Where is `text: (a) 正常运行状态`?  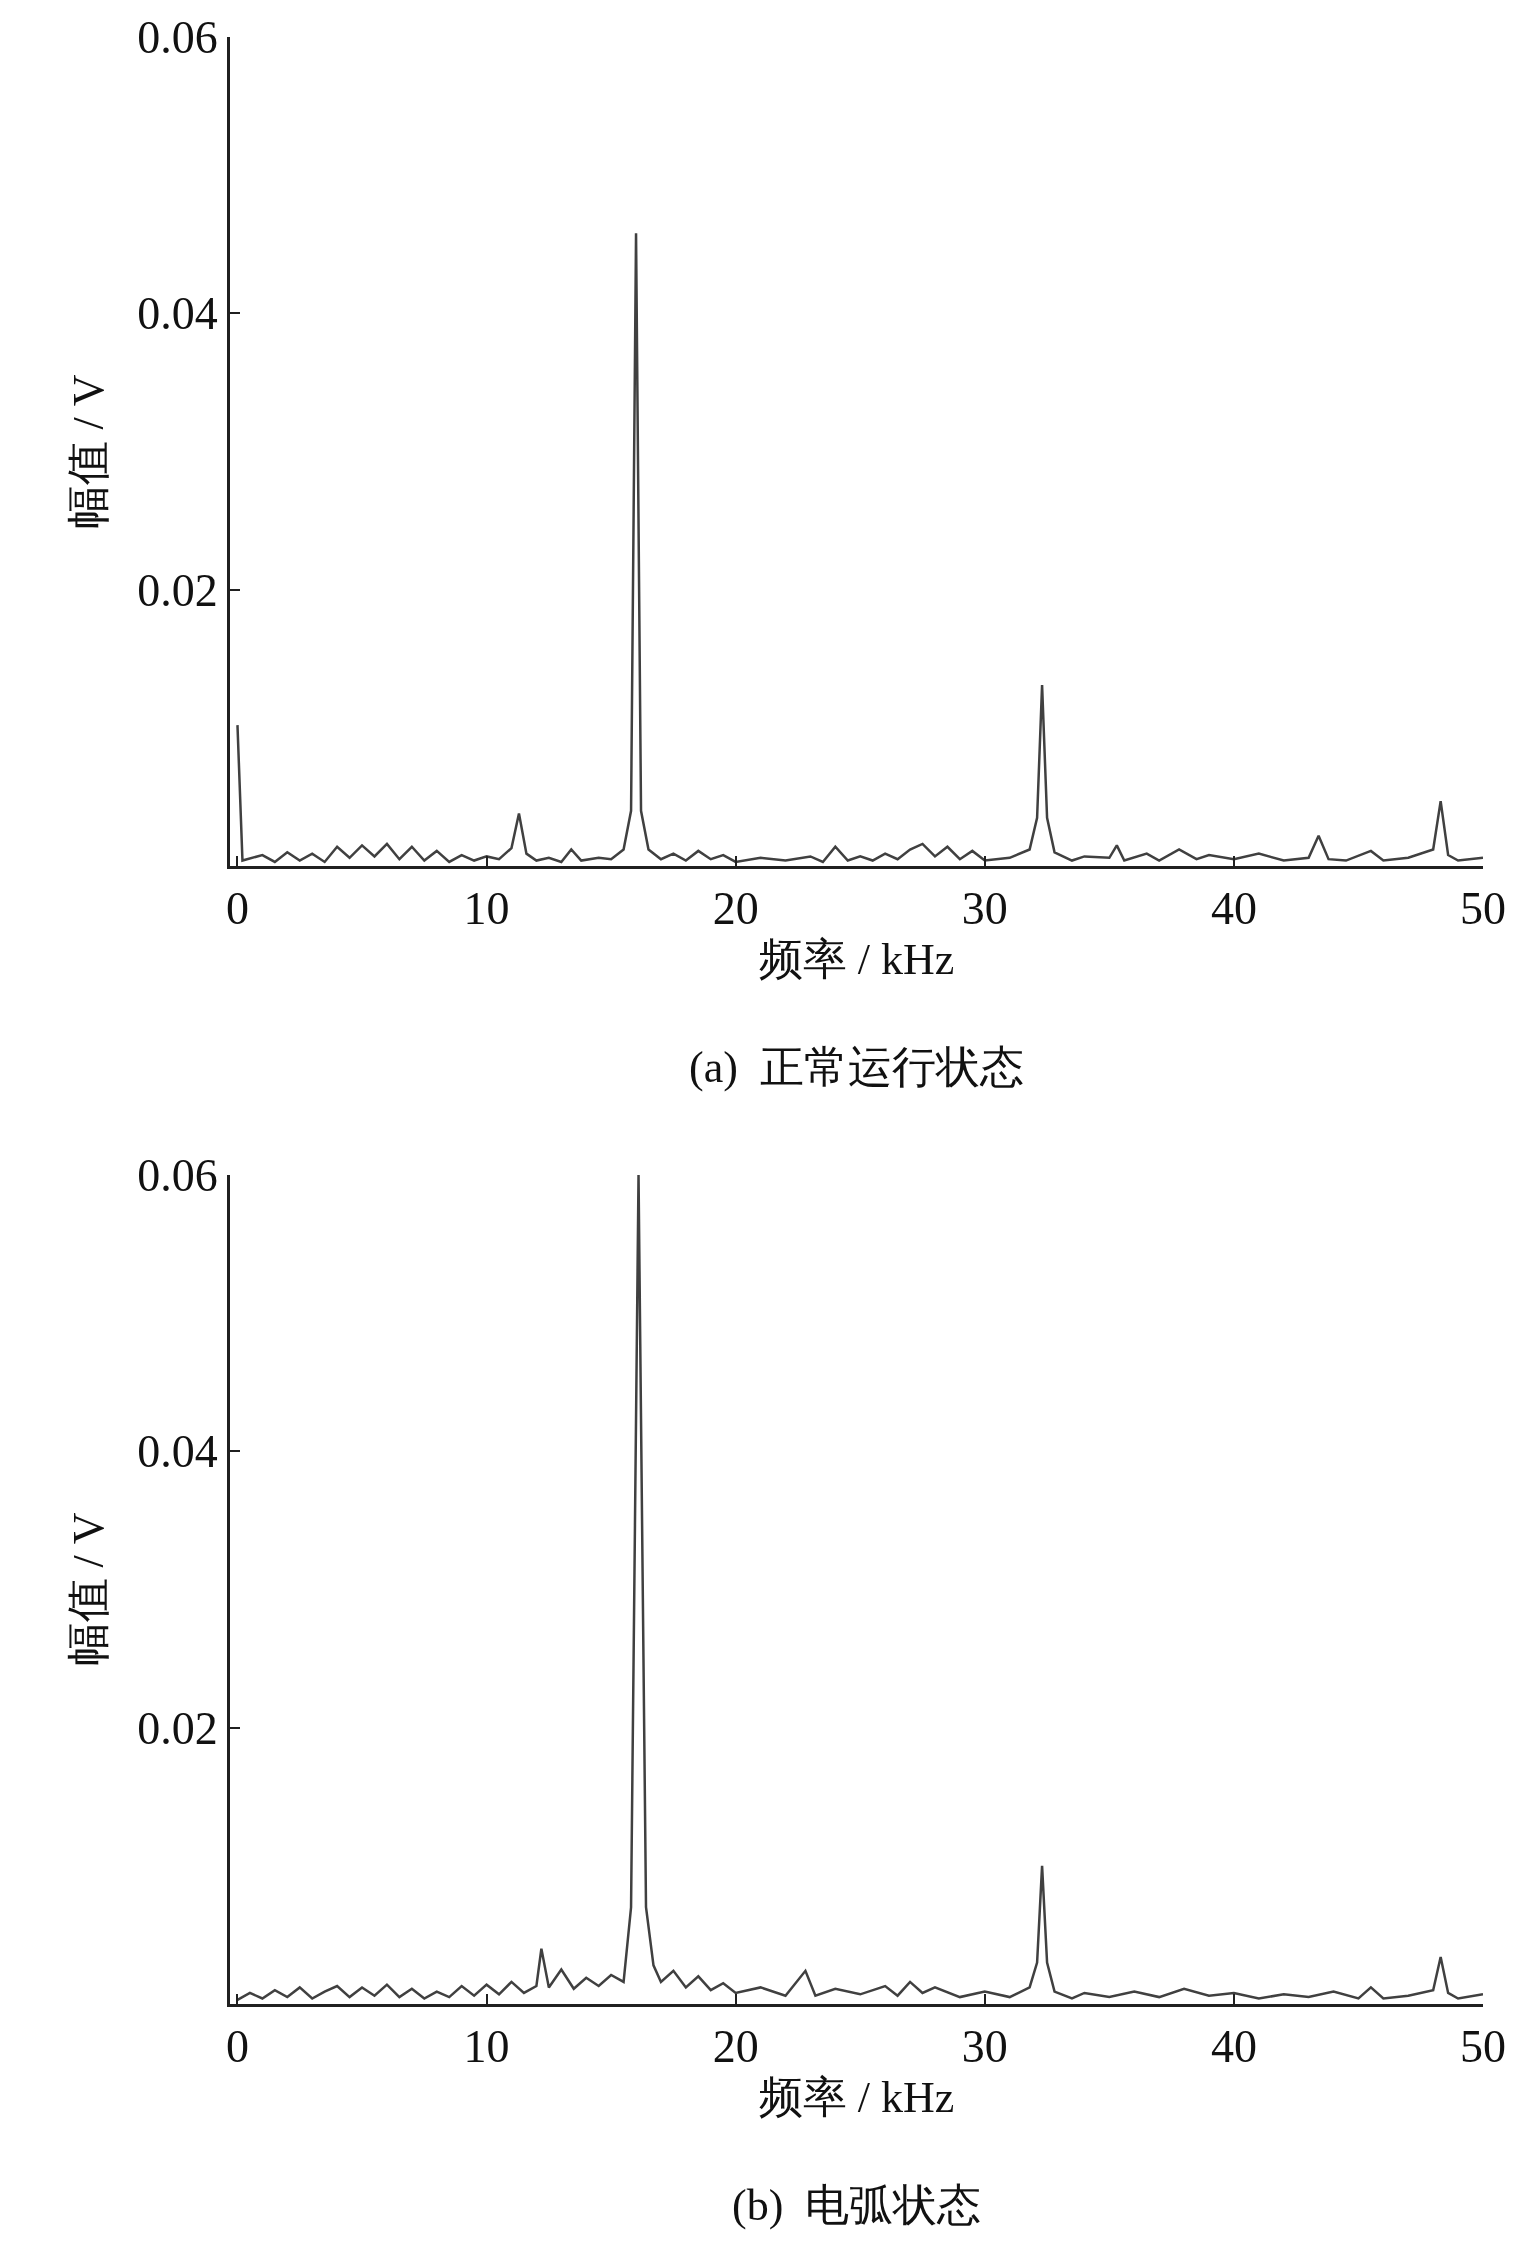 text: (a) 正常运行状态 is located at coordinates (856, 1067).